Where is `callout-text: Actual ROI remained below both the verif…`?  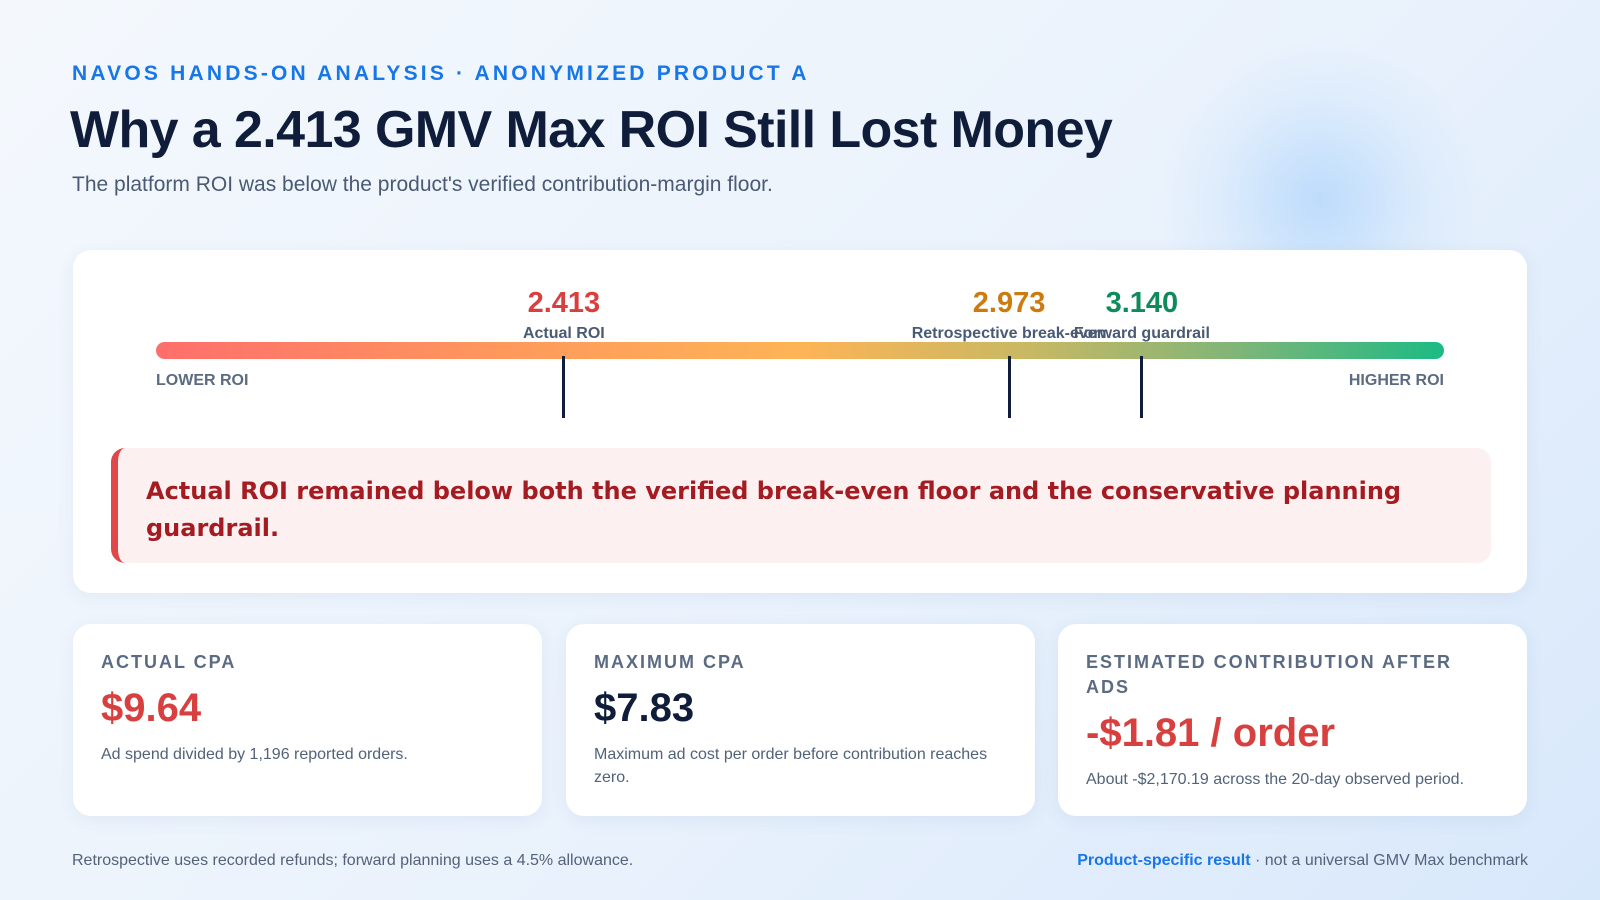
callout-text: Actual ROI remained below both the verif… is located at coordinates (774, 509).